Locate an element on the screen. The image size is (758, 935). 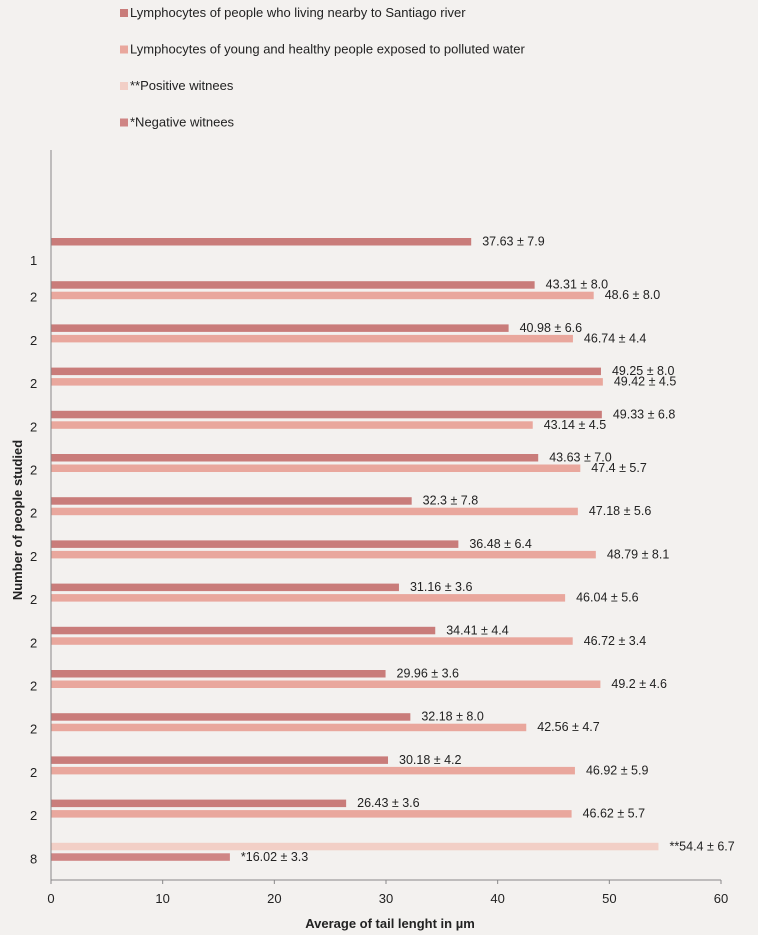
x-tick-label: 60 is located at coordinates (721, 898).